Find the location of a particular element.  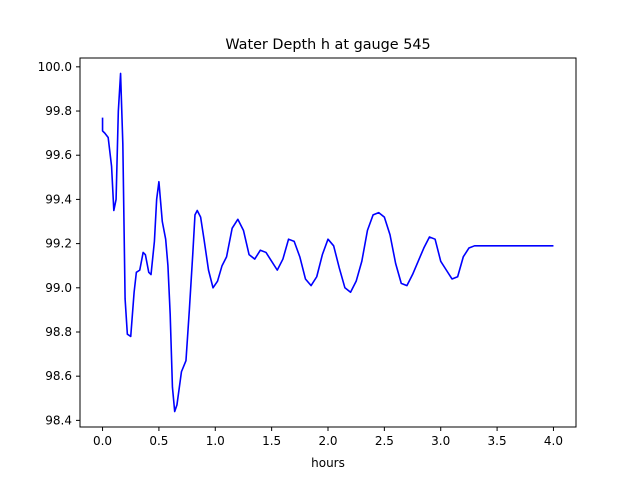

y-tick-label: 99.2 is located at coordinates (58, 244).